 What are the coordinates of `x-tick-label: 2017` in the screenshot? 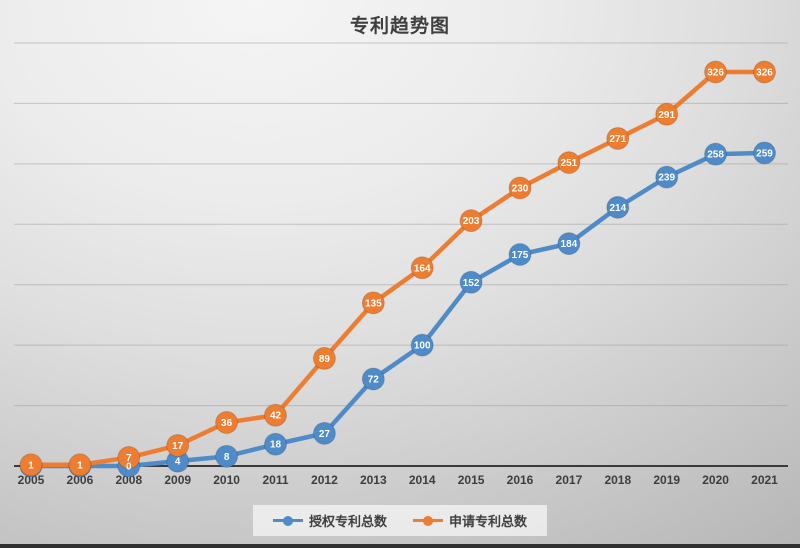 It's located at (569, 480).